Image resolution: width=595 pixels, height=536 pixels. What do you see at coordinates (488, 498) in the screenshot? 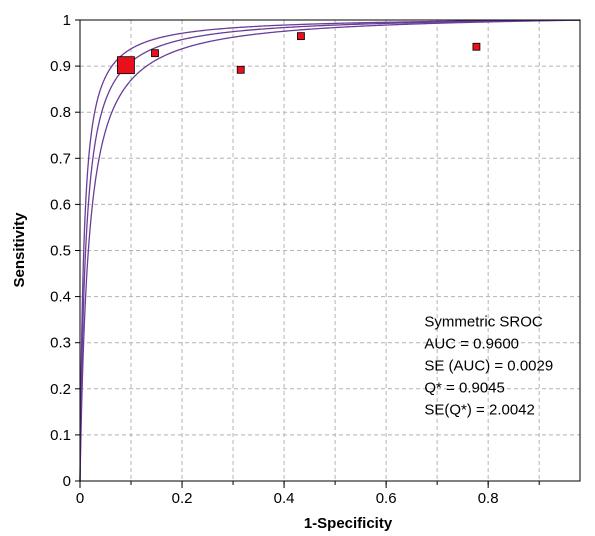
I see `x-tick-label: 0.8` at bounding box center [488, 498].